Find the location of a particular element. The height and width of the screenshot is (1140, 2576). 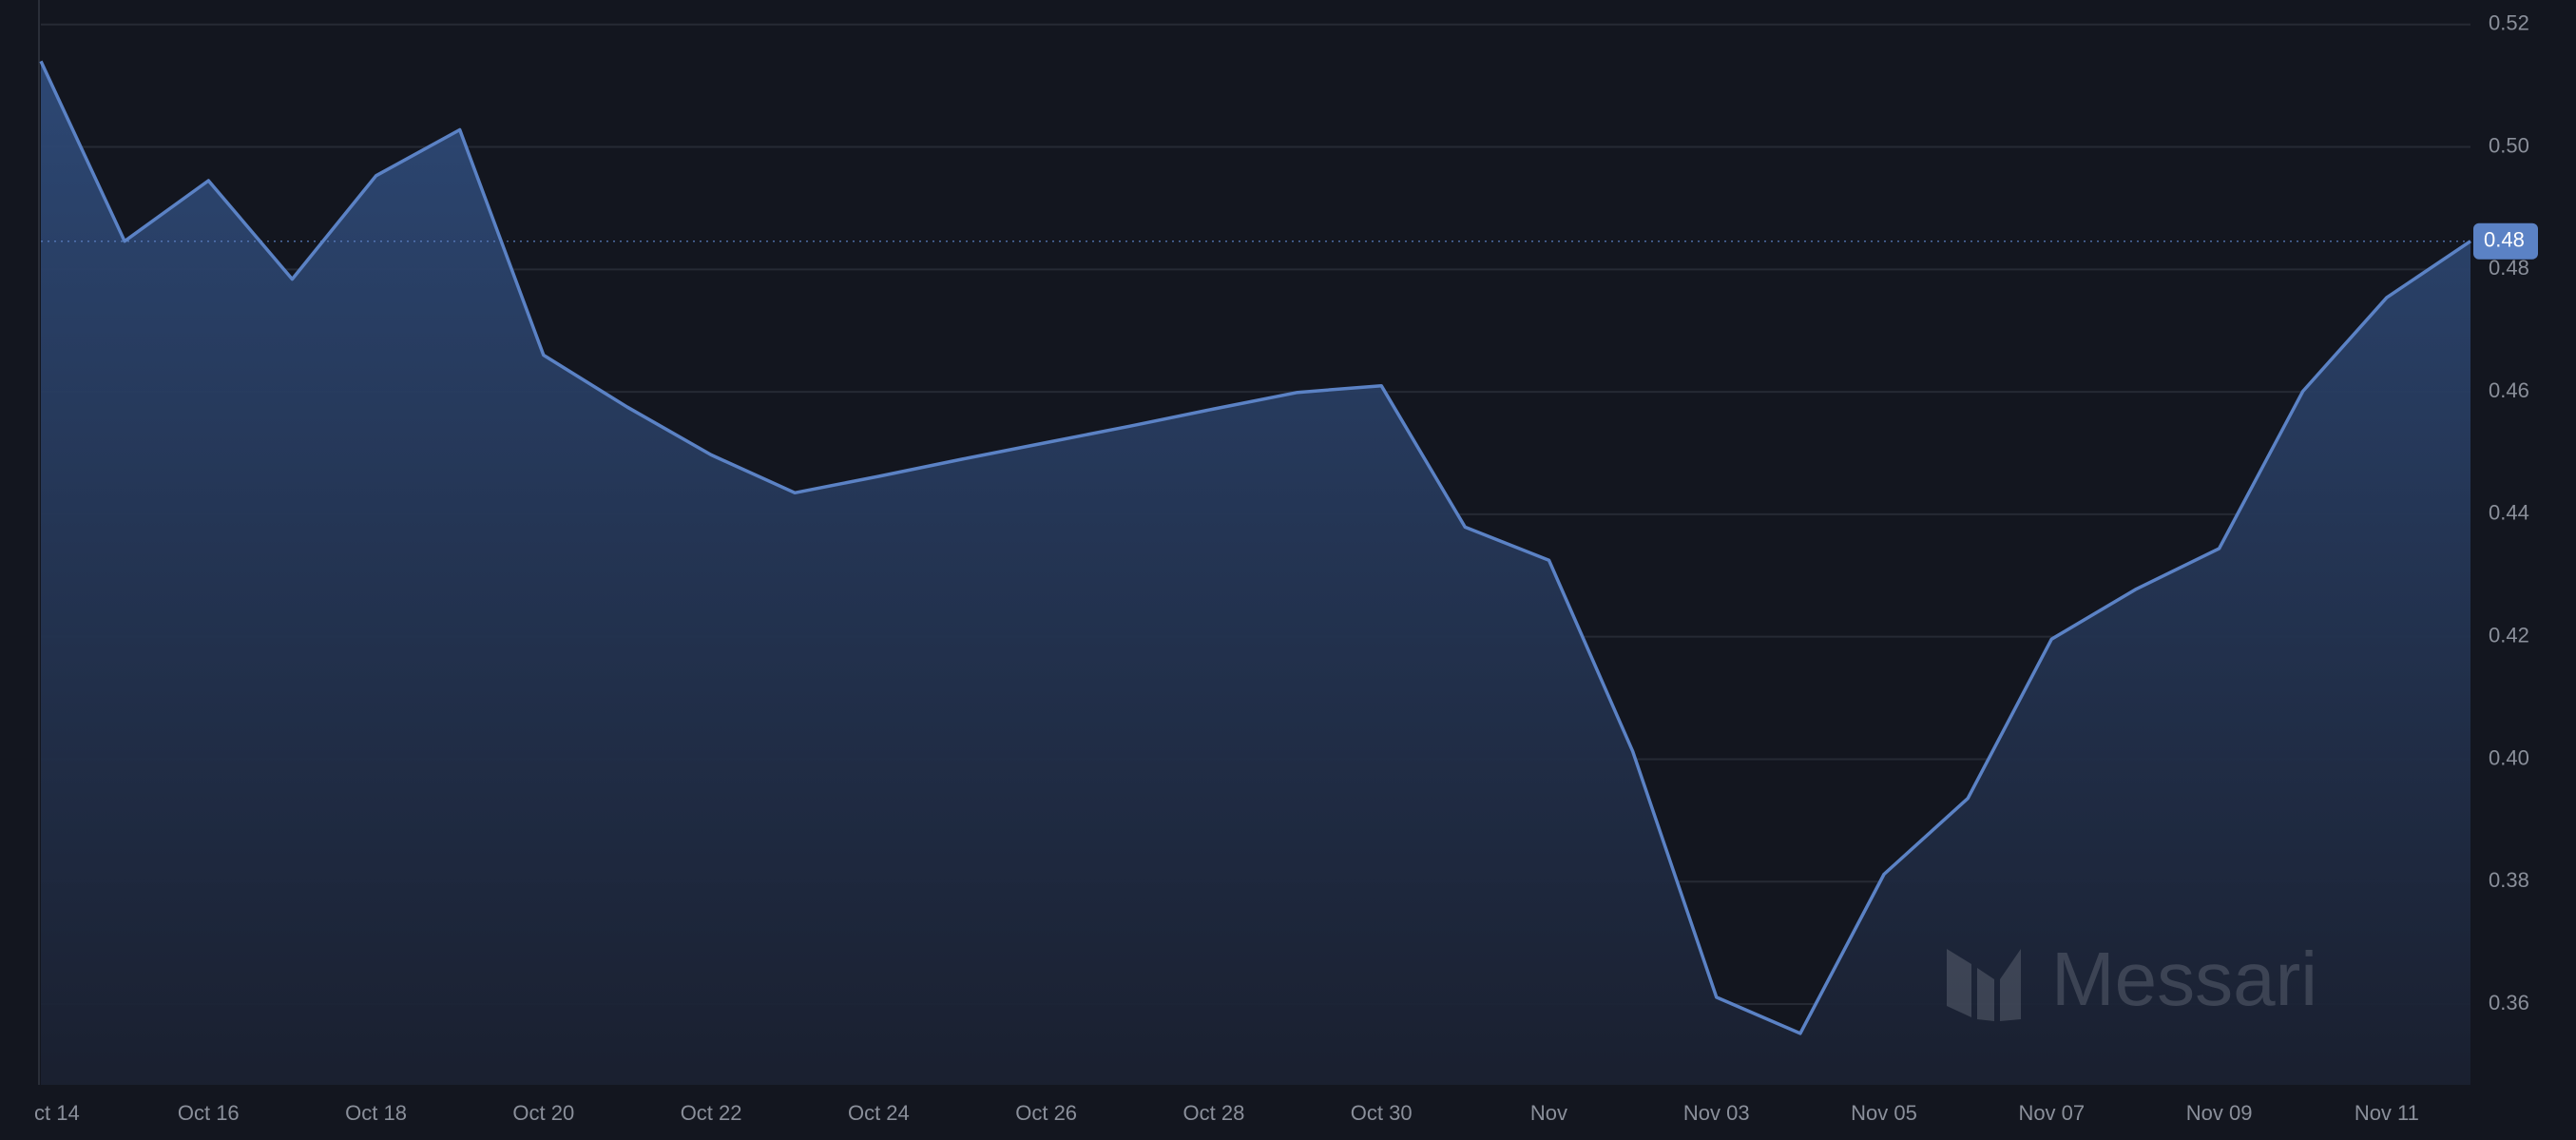

y-tick-label: 0.46 is located at coordinates (2509, 390).